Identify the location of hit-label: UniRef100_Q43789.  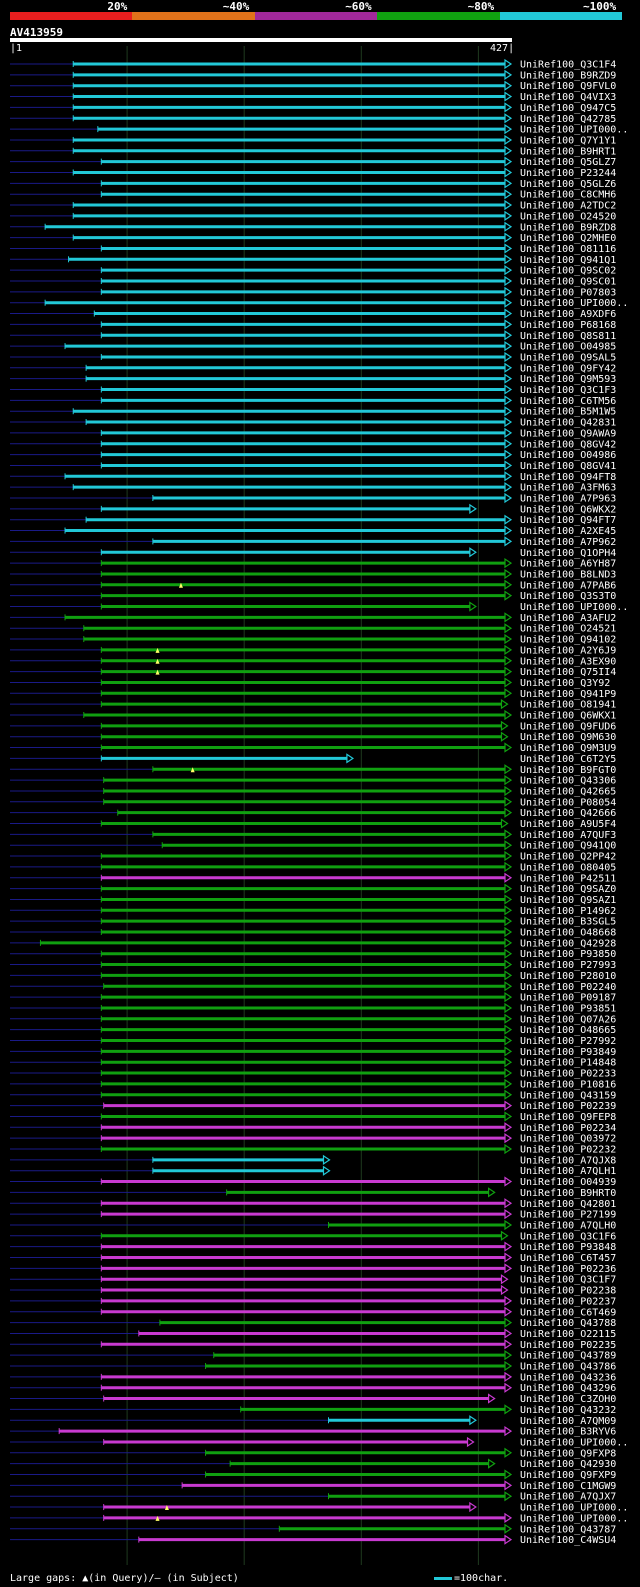
(568, 1356).